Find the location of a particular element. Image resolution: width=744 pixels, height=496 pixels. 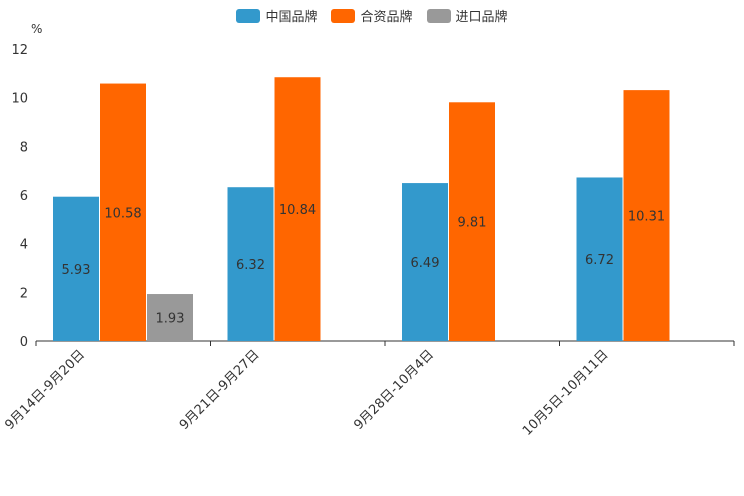

data-label: 1.93 is located at coordinates (170, 319).